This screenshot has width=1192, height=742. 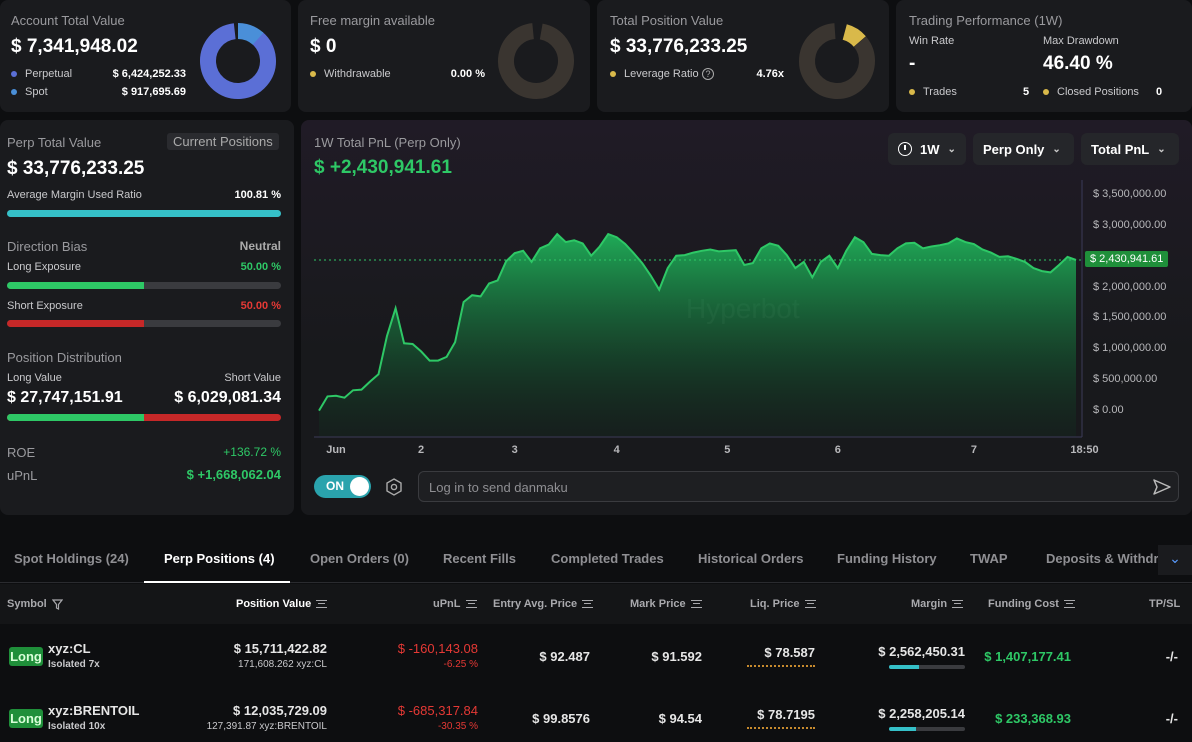 What do you see at coordinates (989, 558) in the screenshot?
I see `tab-item: TWAP` at bounding box center [989, 558].